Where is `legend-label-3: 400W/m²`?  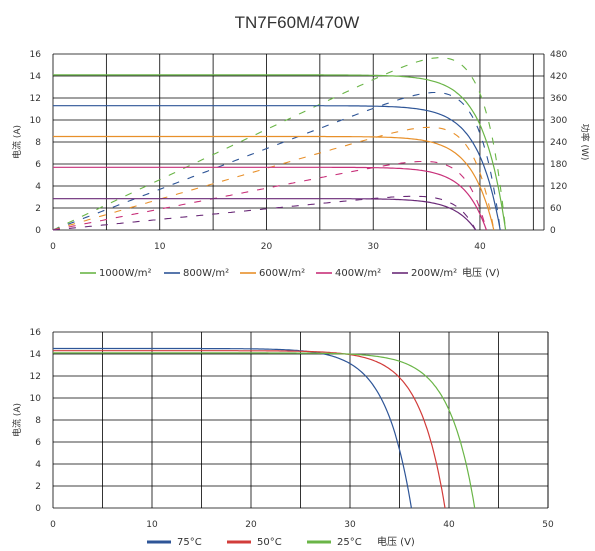 legend-label-3: 400W/m² is located at coordinates (358, 273).